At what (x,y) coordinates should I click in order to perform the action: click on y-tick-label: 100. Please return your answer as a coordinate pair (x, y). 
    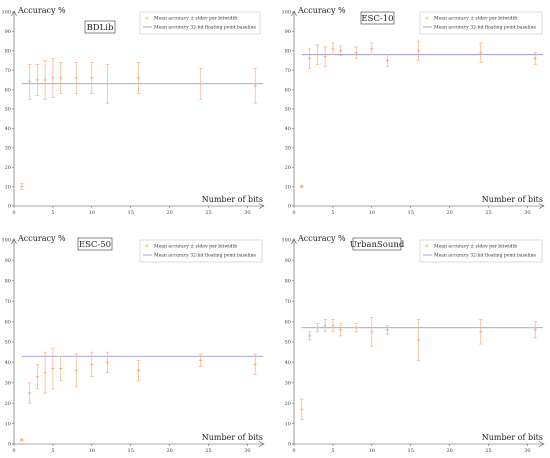
    Looking at the image, I should click on (6, 13).